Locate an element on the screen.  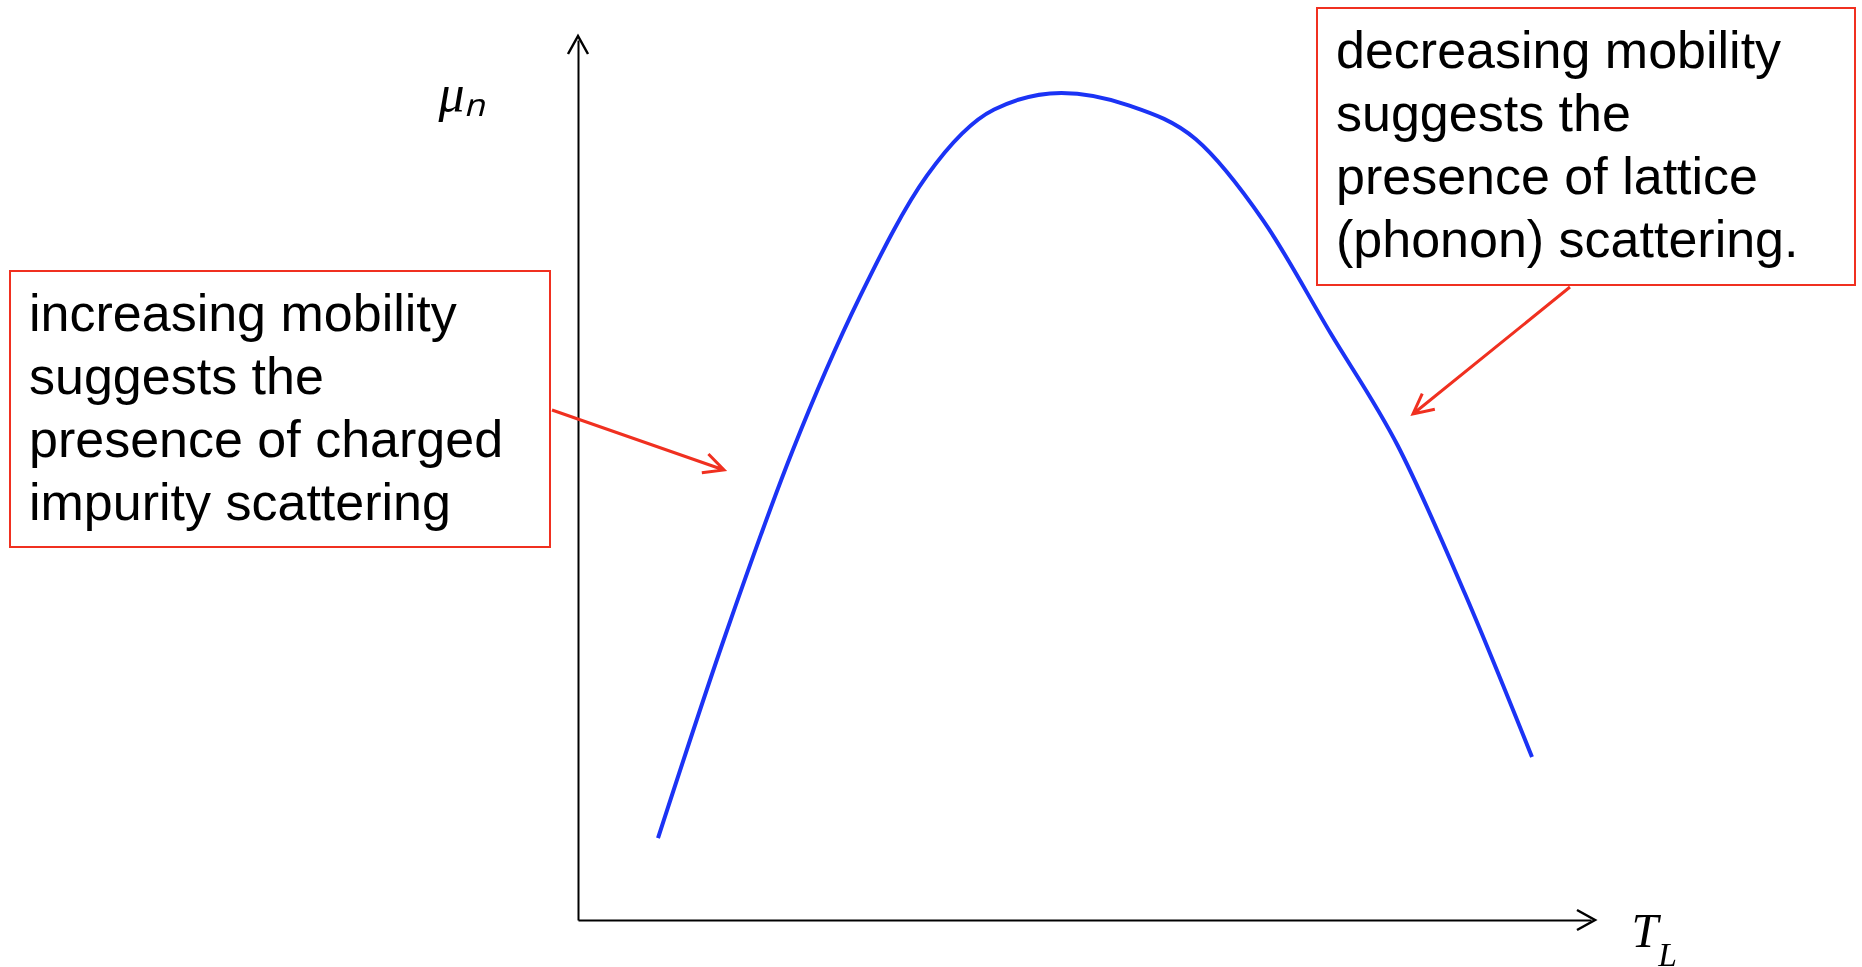
annotation: decreasing mobility suggests the presence of lattice (phonon) scattering. is located at coordinates (1586, 146).